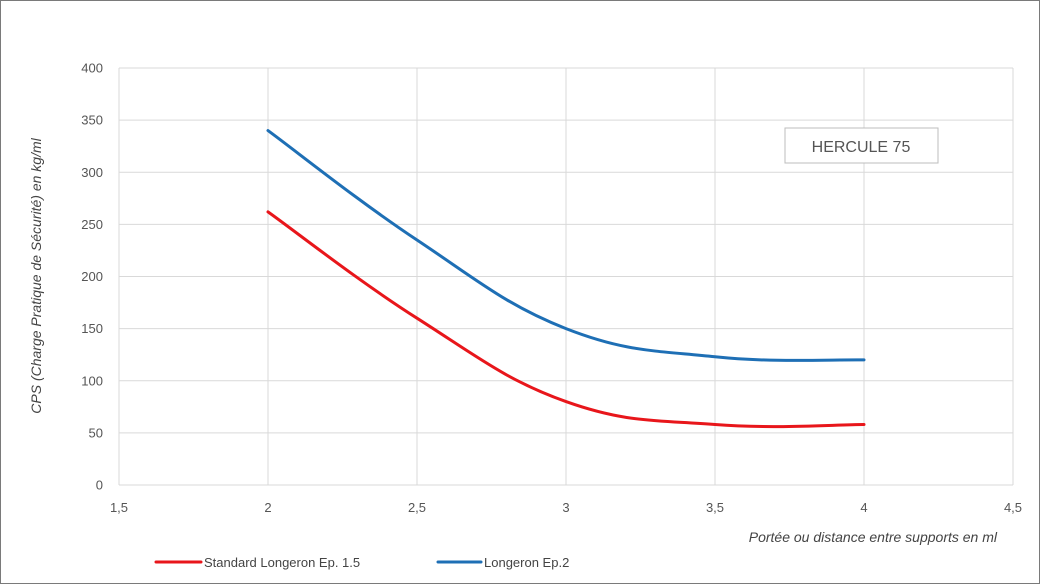 The height and width of the screenshot is (585, 1040). I want to click on x-tick-label: 2, so click(267, 507).